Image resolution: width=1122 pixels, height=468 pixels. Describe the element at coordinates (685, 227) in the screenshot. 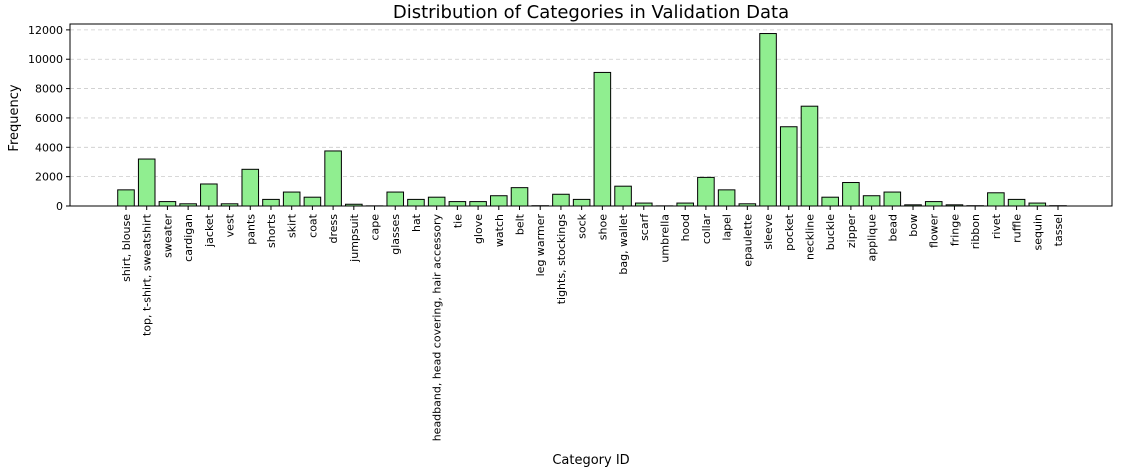

I see `x-tick-label: hood` at that location.